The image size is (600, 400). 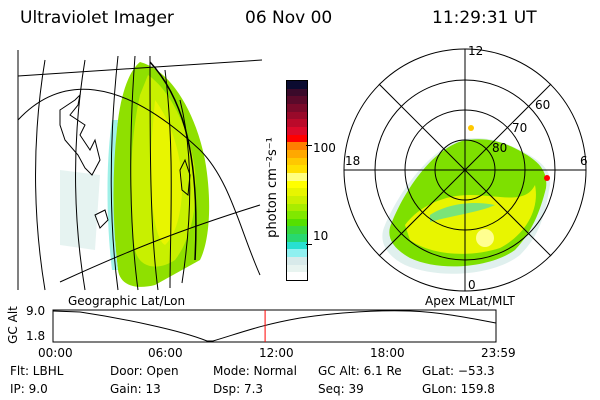 What do you see at coordinates (127, 301) in the screenshot?
I see `geographic-caption: Geographic Lat/Lon` at bounding box center [127, 301].